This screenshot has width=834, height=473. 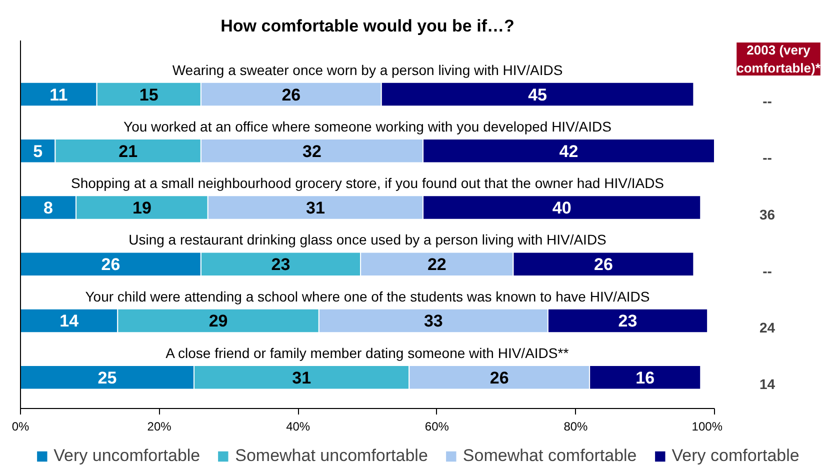 I want to click on data-label: 45, so click(x=537, y=94).